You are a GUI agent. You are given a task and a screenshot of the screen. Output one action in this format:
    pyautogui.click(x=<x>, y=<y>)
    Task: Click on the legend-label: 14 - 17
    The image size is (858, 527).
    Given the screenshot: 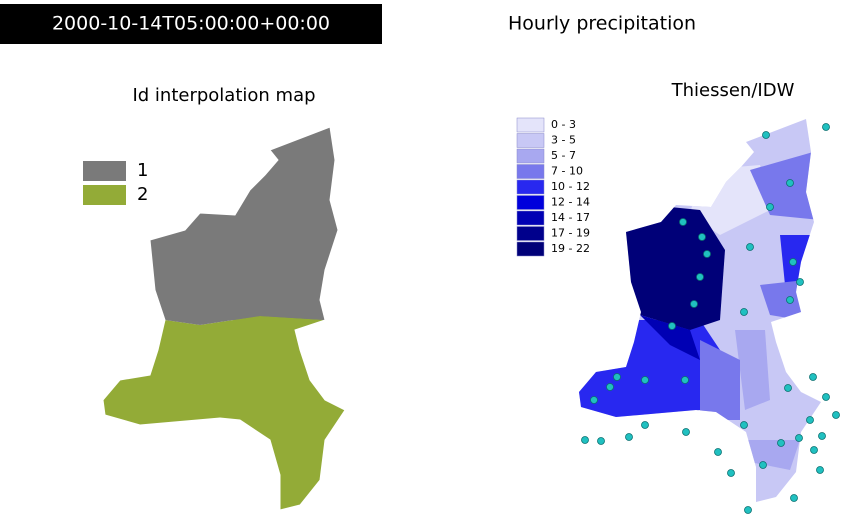 What is the action you would take?
    pyautogui.click(x=570, y=217)
    